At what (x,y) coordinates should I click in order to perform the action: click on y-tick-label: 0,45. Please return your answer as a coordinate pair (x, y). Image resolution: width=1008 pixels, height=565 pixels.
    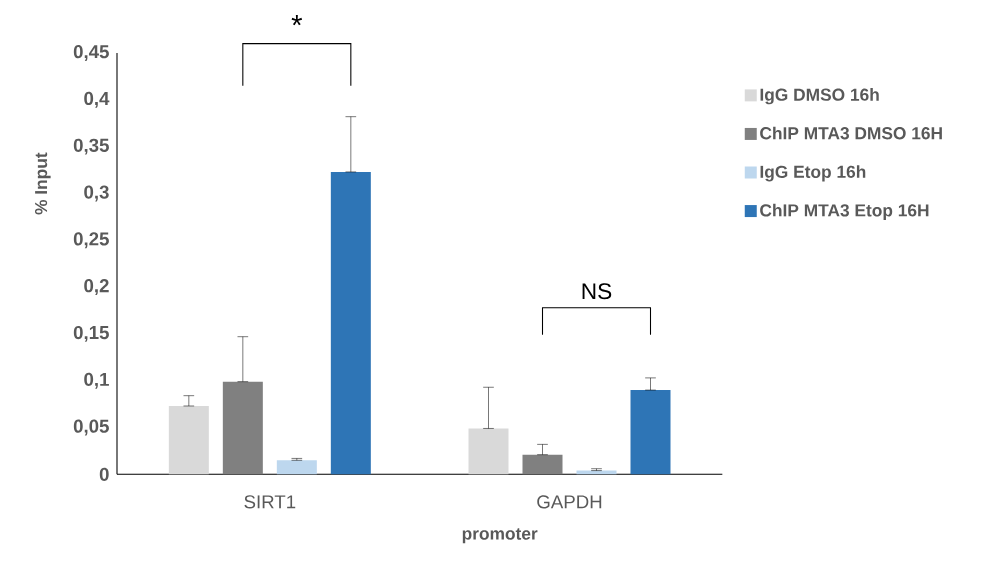
    Looking at the image, I should click on (91, 53).